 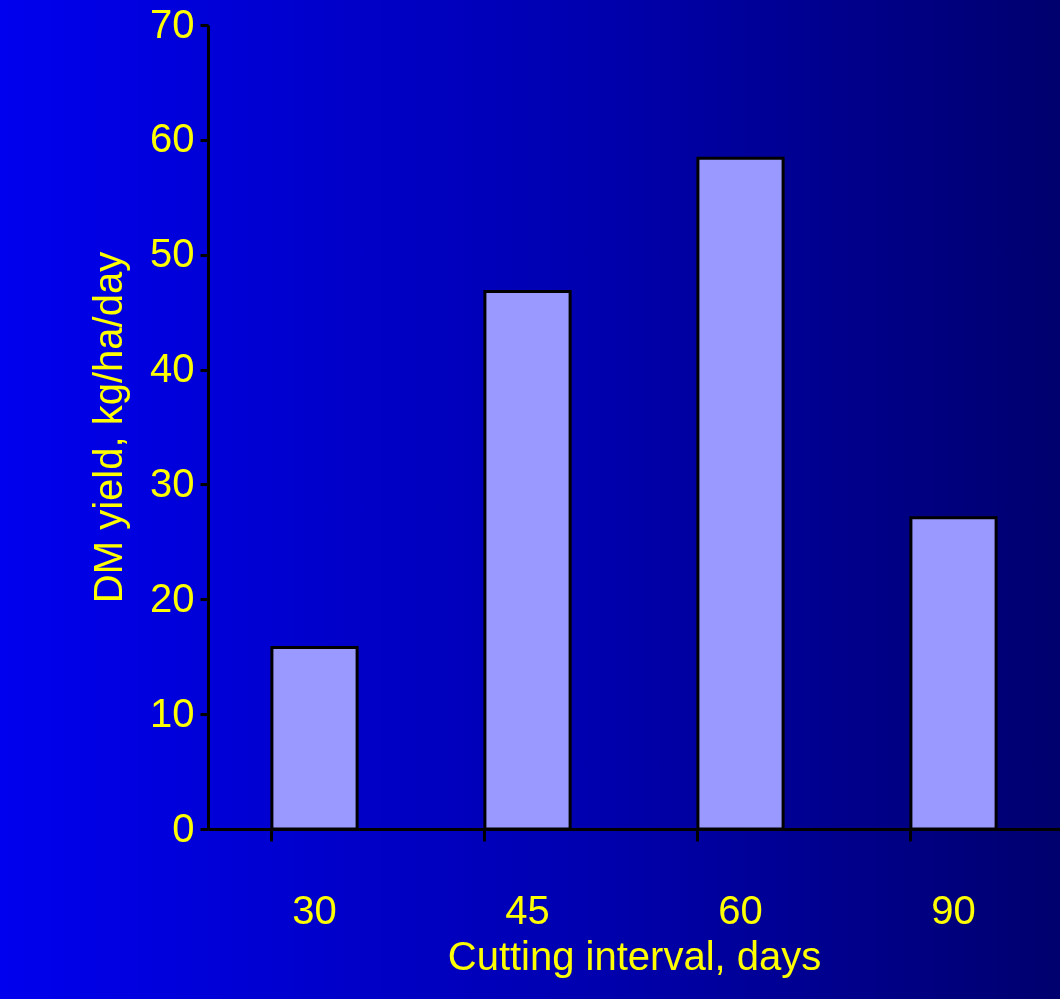 I want to click on y-tick-label: 70, so click(x=172, y=23).